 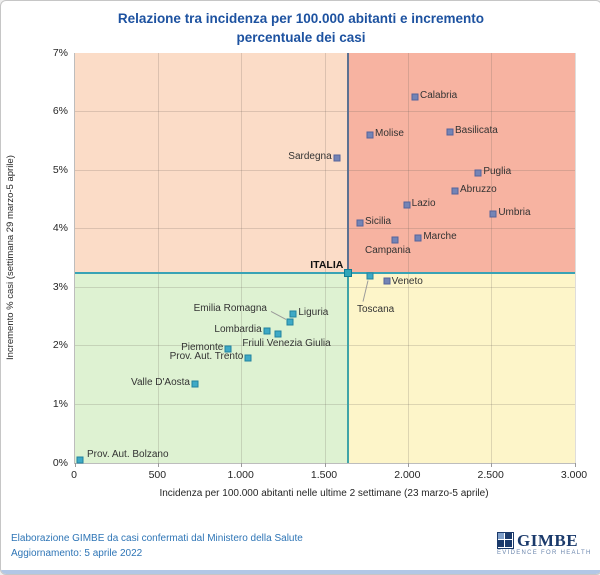 I want to click on y-tick-6pct: 6%, so click(x=60, y=111).